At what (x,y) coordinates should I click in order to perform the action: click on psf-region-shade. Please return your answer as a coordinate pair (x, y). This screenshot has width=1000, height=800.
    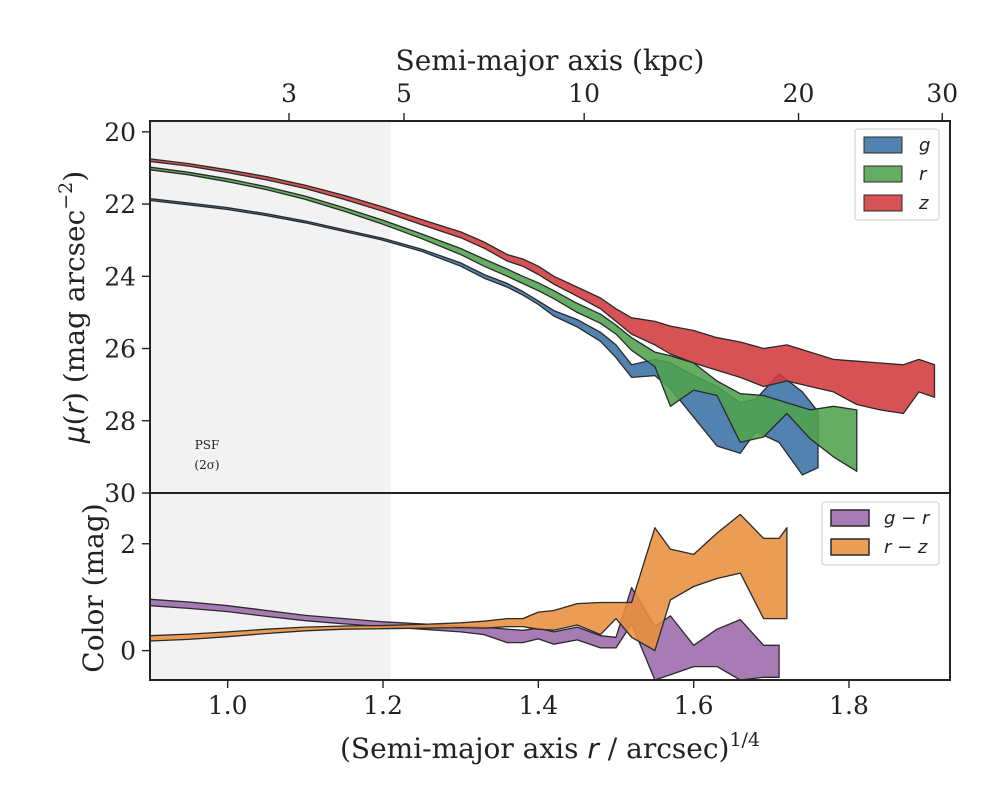
    Looking at the image, I should click on (270, 307).